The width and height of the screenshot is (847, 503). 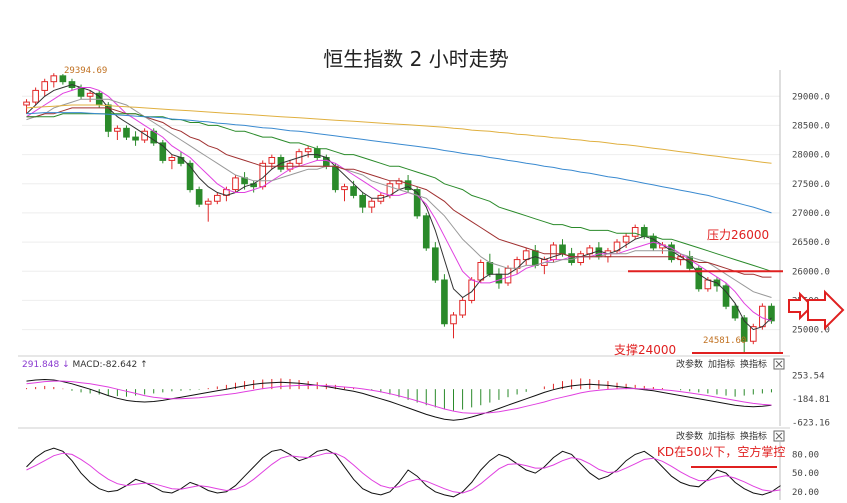 I want to click on chart-title: 恒生指数 2 小时走势, so click(x=415, y=59).